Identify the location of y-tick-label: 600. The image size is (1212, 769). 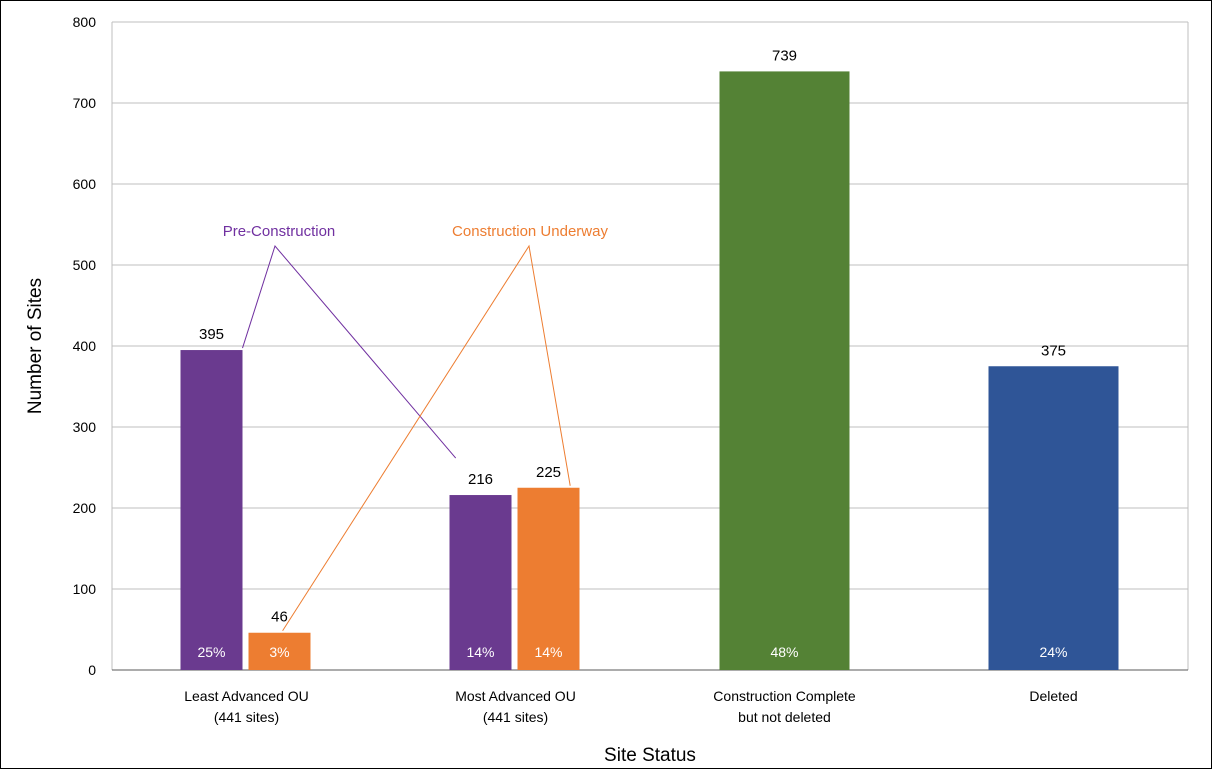
(85, 184).